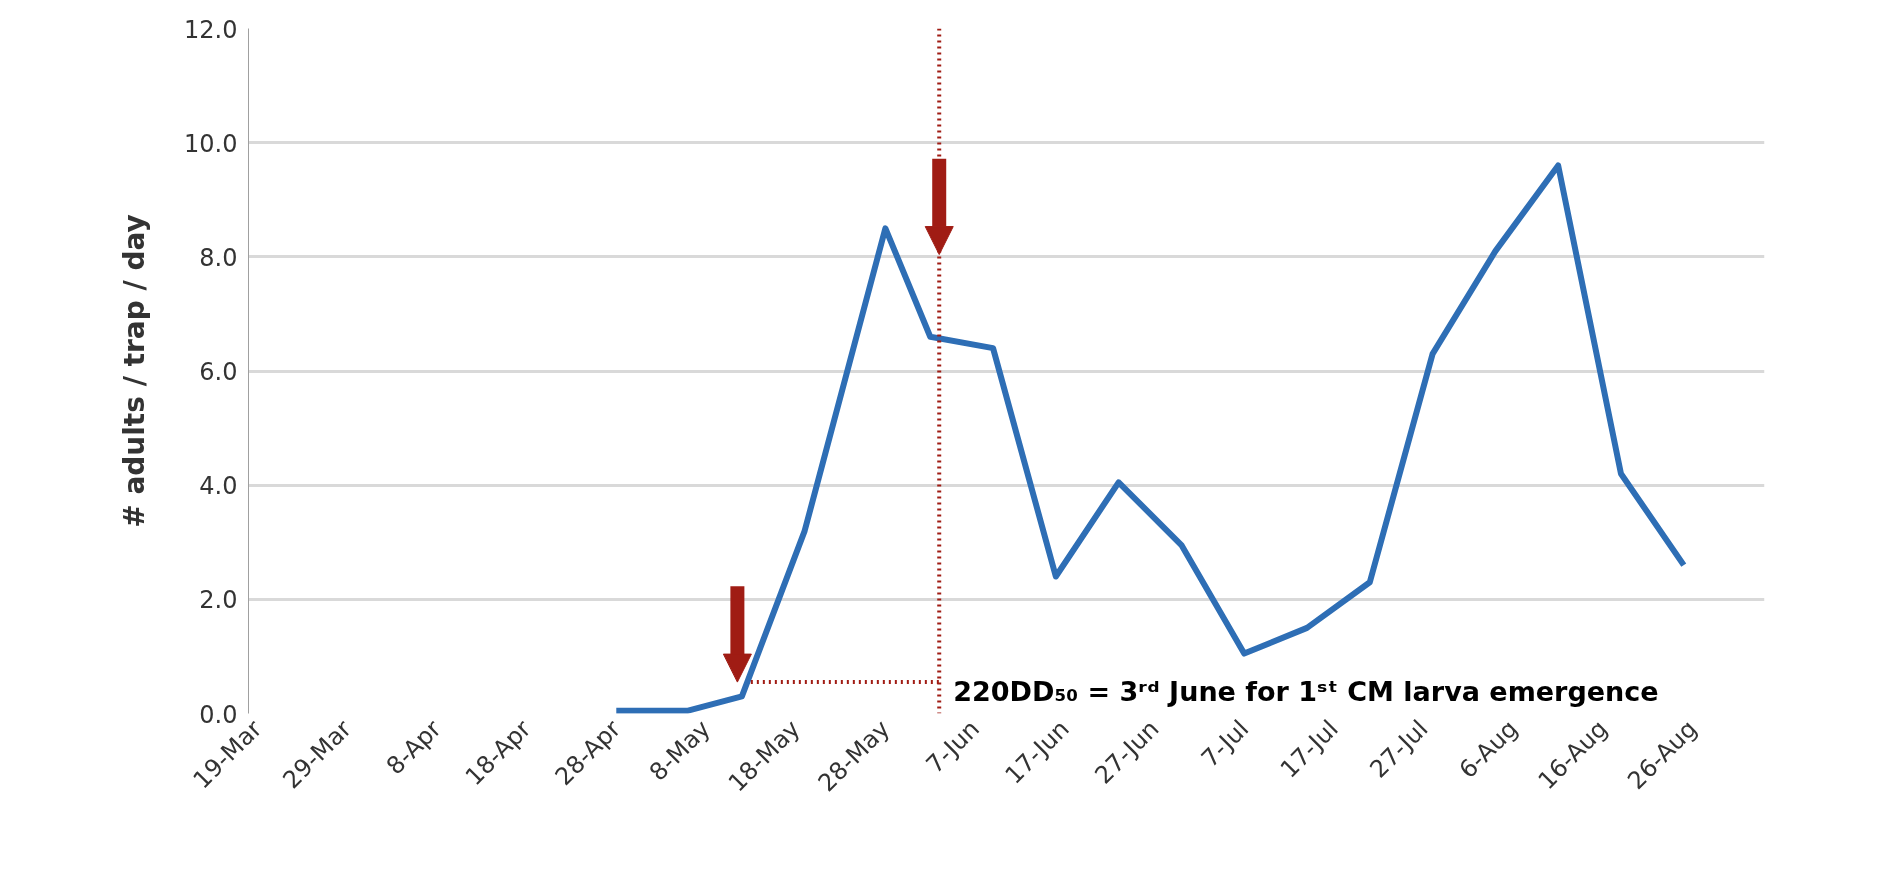  What do you see at coordinates (218, 486) in the screenshot?
I see `y-tick-label: 4.0` at bounding box center [218, 486].